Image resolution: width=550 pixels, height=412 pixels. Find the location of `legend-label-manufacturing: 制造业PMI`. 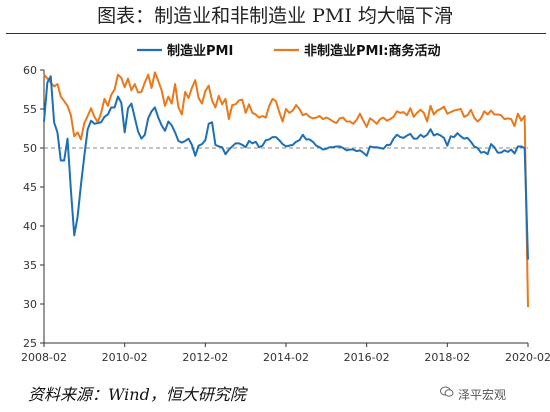

legend-label-manufacturing: 制造业PMI is located at coordinates (200, 51).